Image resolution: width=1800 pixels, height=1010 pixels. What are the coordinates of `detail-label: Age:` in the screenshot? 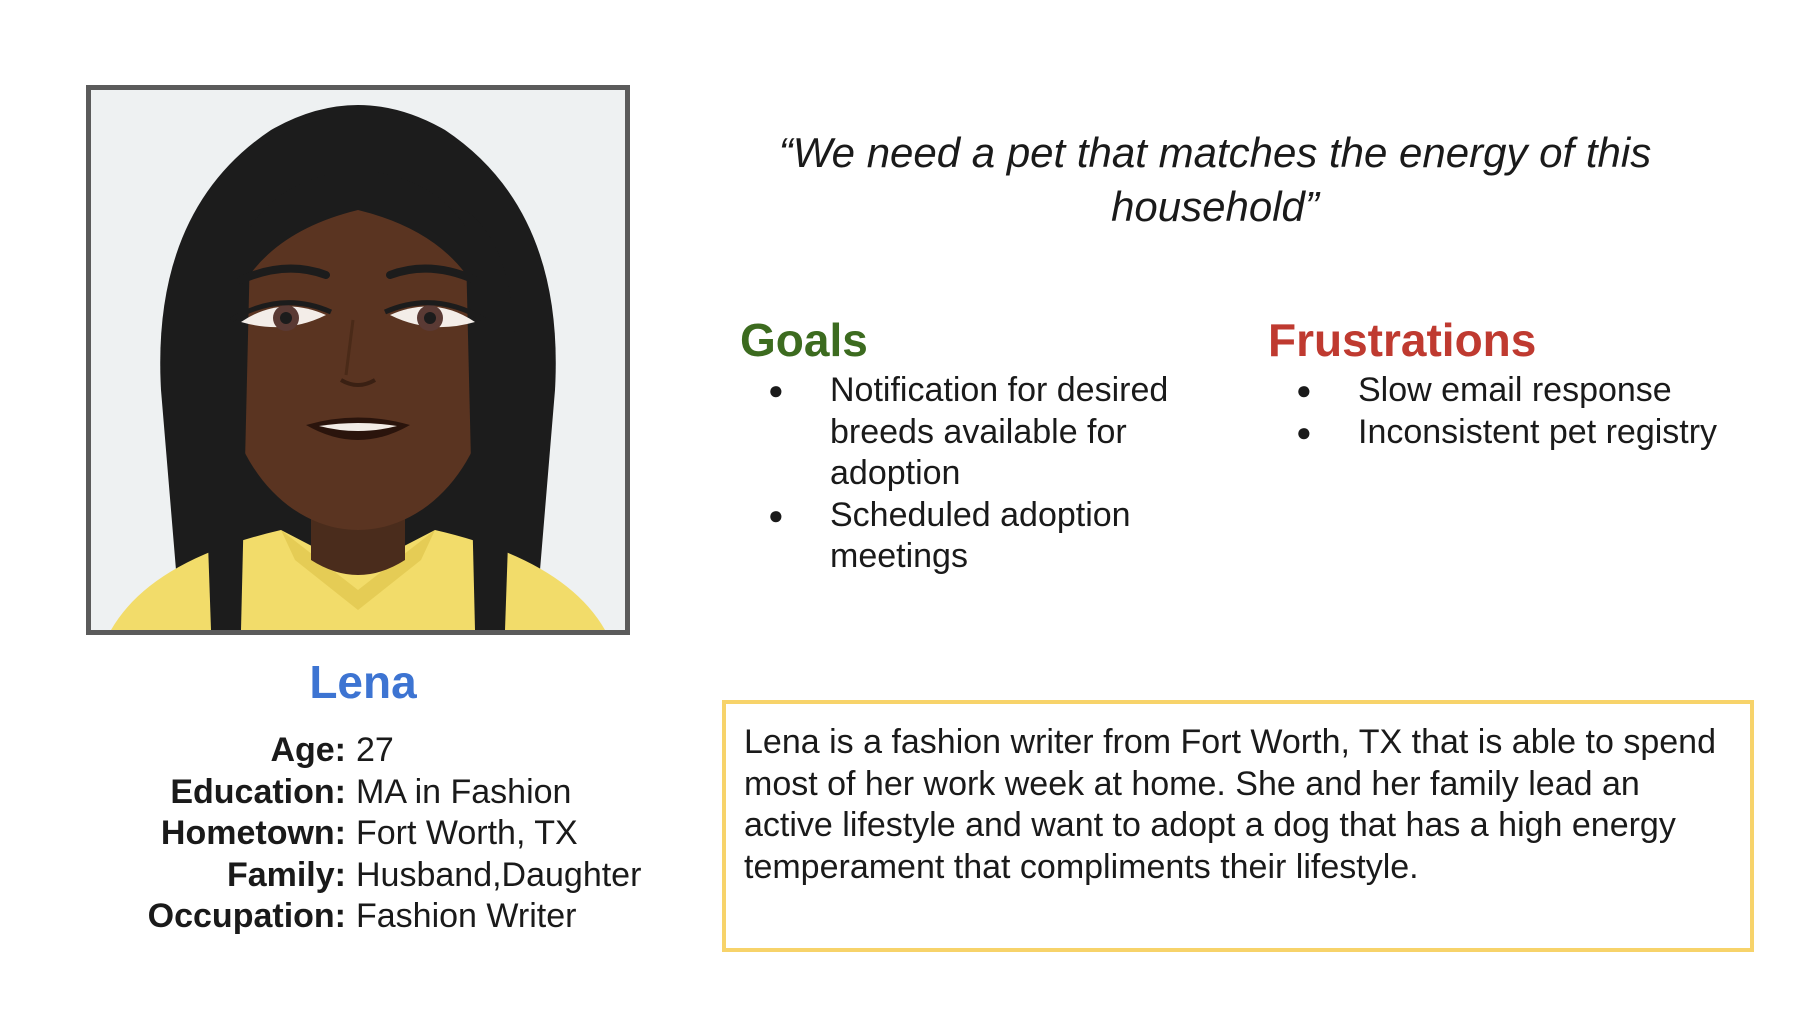 It's located at (308, 750).